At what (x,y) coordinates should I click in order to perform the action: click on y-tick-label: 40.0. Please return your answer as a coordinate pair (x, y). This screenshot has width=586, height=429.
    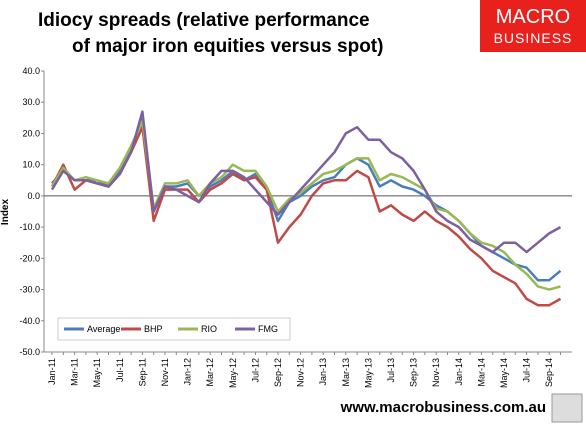
    Looking at the image, I should click on (31, 71).